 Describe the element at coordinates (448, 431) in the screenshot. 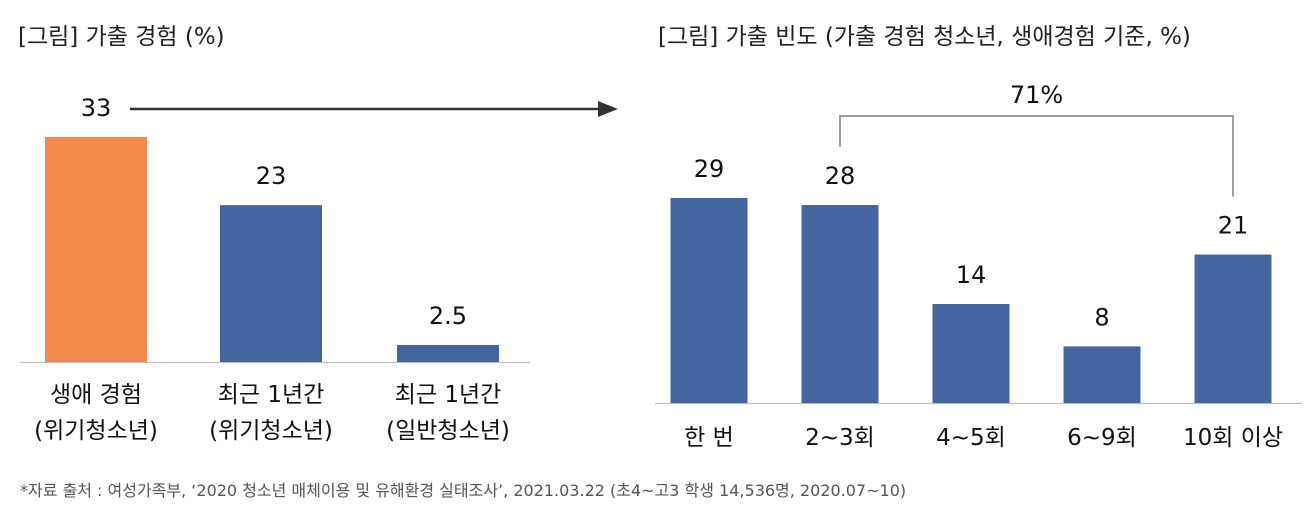

I see `category-label: (일반청소년)` at that location.